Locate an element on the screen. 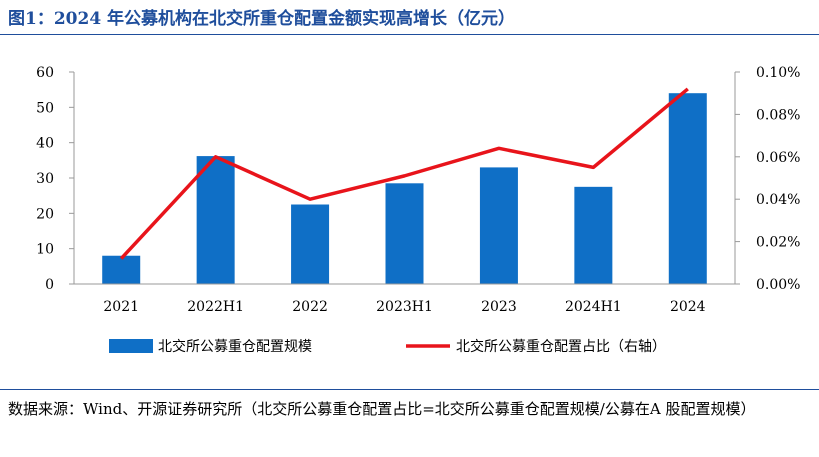 The image size is (819, 457). bar-2023 is located at coordinates (498, 225).